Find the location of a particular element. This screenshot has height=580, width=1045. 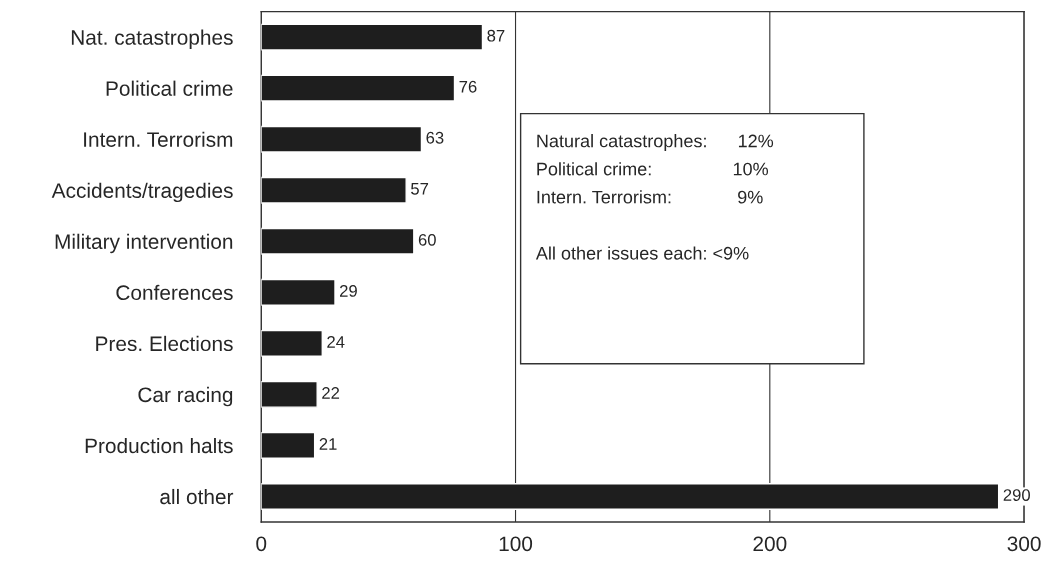

annotation: All other issues each: <9% is located at coordinates (642, 253).